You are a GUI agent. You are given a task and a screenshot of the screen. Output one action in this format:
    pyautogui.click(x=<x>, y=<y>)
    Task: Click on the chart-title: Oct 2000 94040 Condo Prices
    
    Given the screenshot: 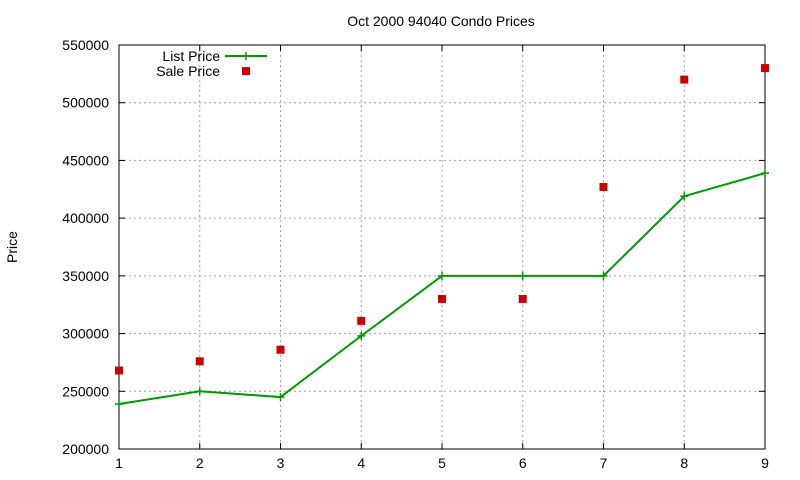 What is the action you would take?
    pyautogui.click(x=441, y=21)
    